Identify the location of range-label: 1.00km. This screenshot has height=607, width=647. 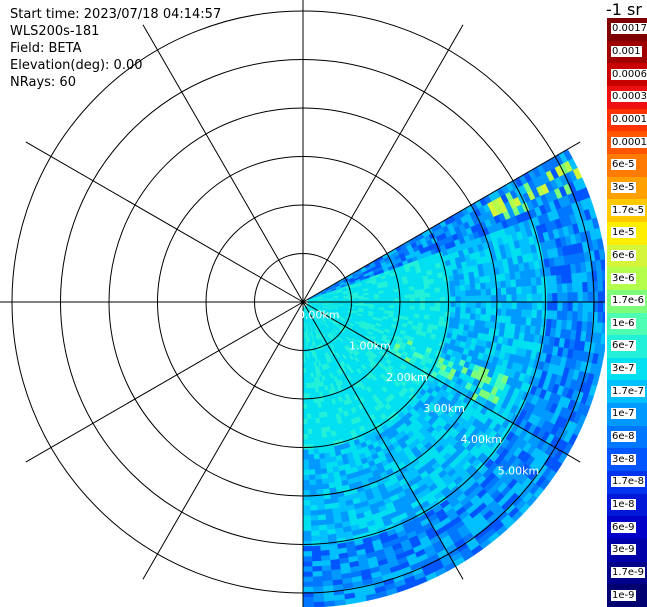
(370, 346).